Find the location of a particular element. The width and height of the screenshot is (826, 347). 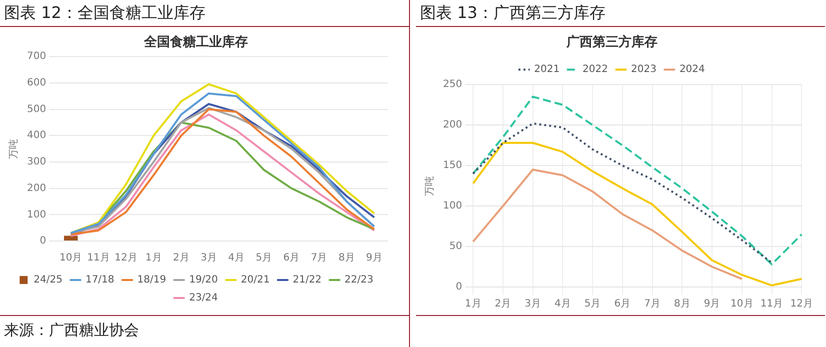

legend-label: 21/22 is located at coordinates (307, 280).